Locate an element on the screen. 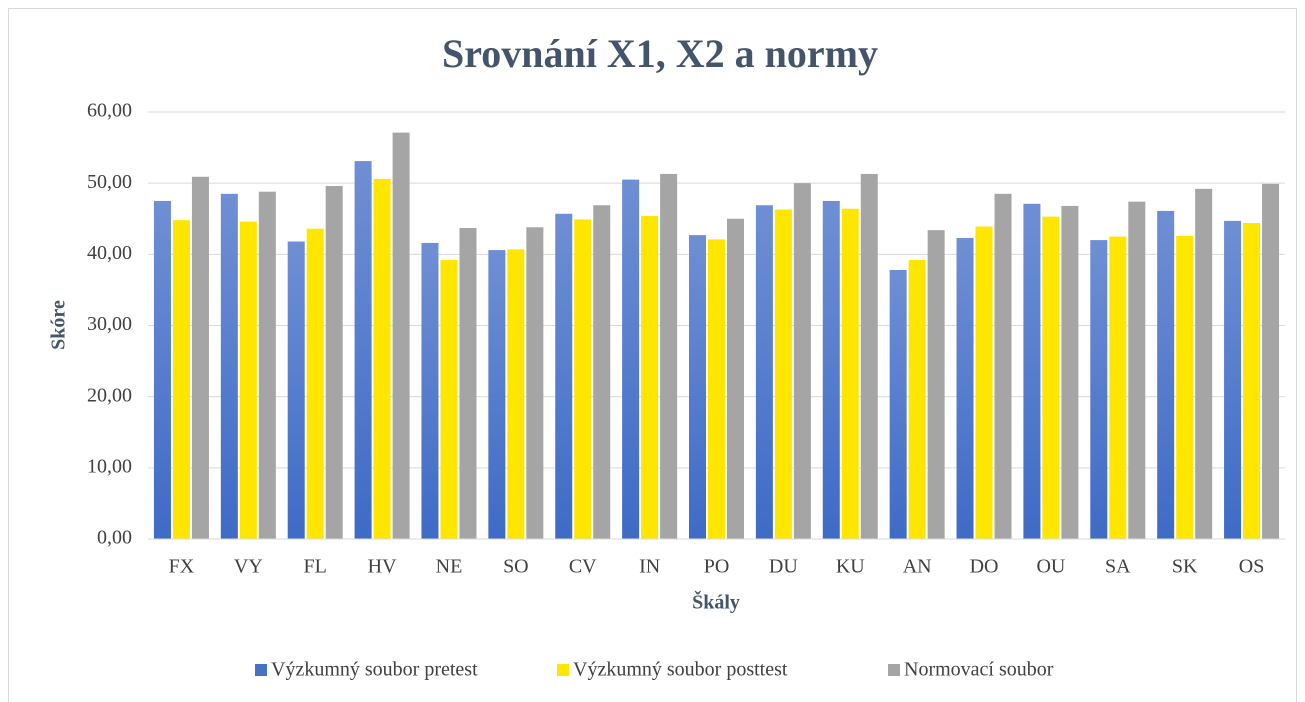  x-tick-label: PO is located at coordinates (717, 567).